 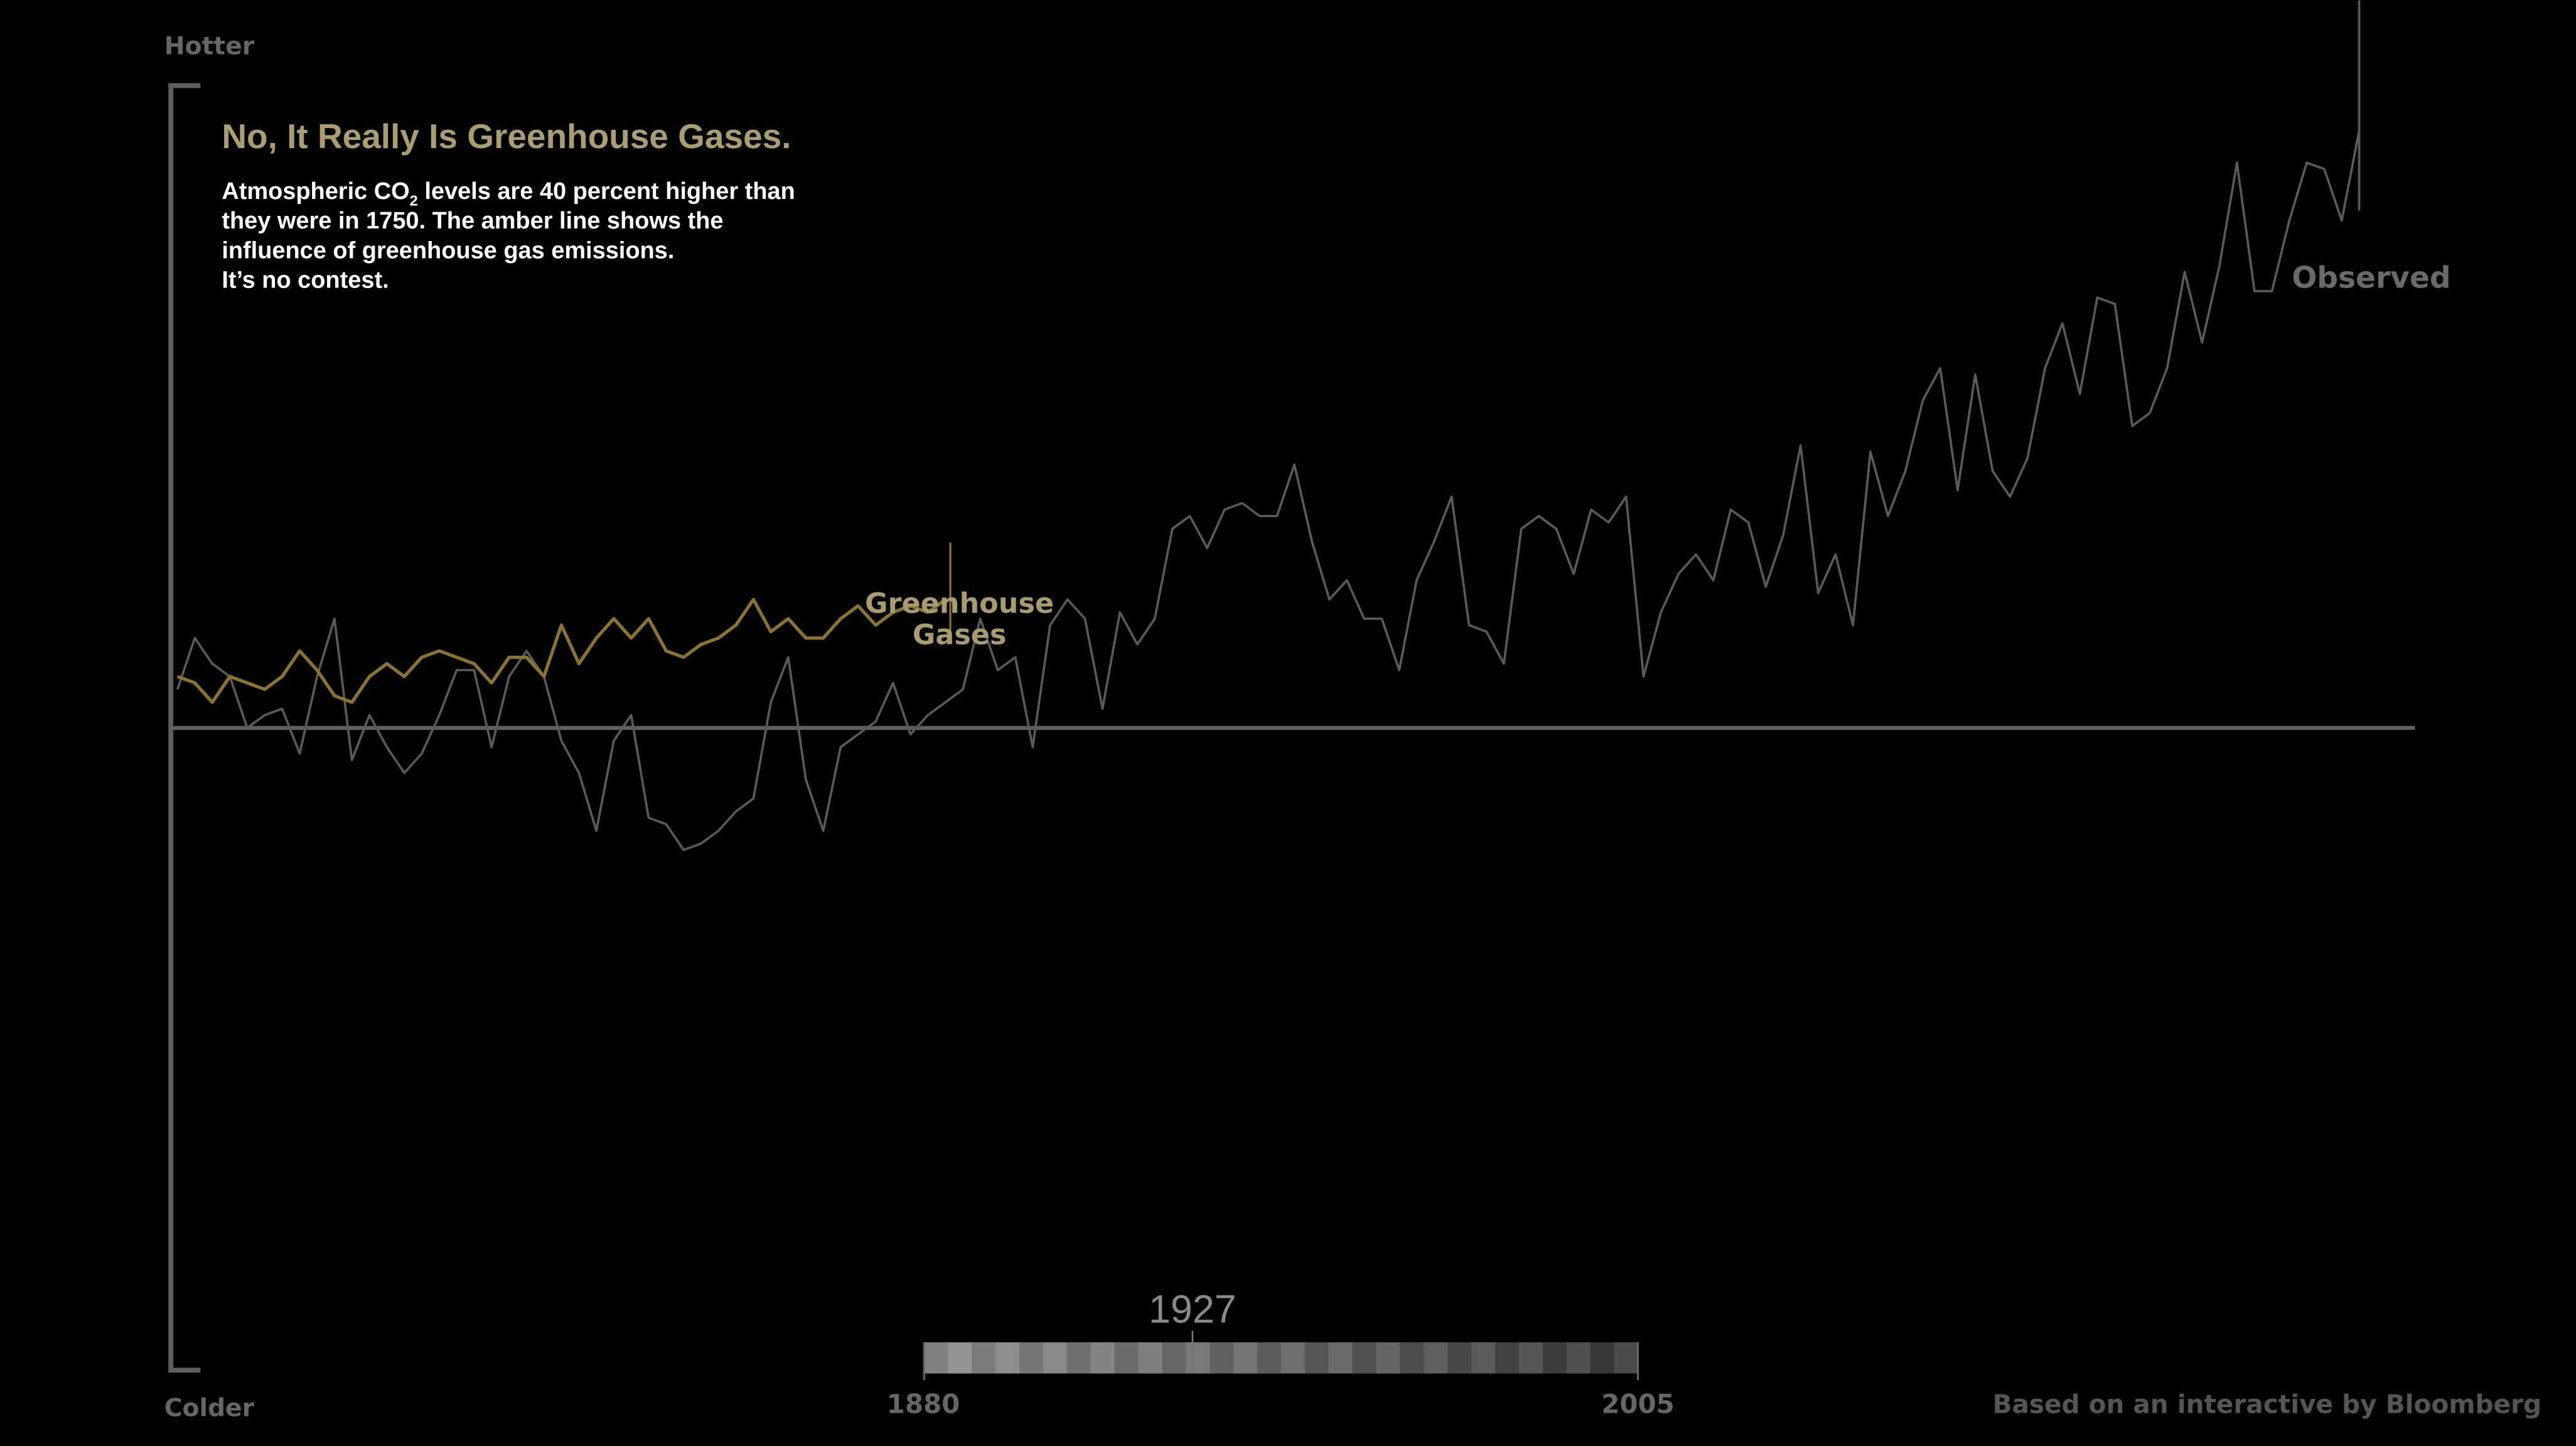 I want to click on timeline-start-label: 1880, so click(x=923, y=1403).